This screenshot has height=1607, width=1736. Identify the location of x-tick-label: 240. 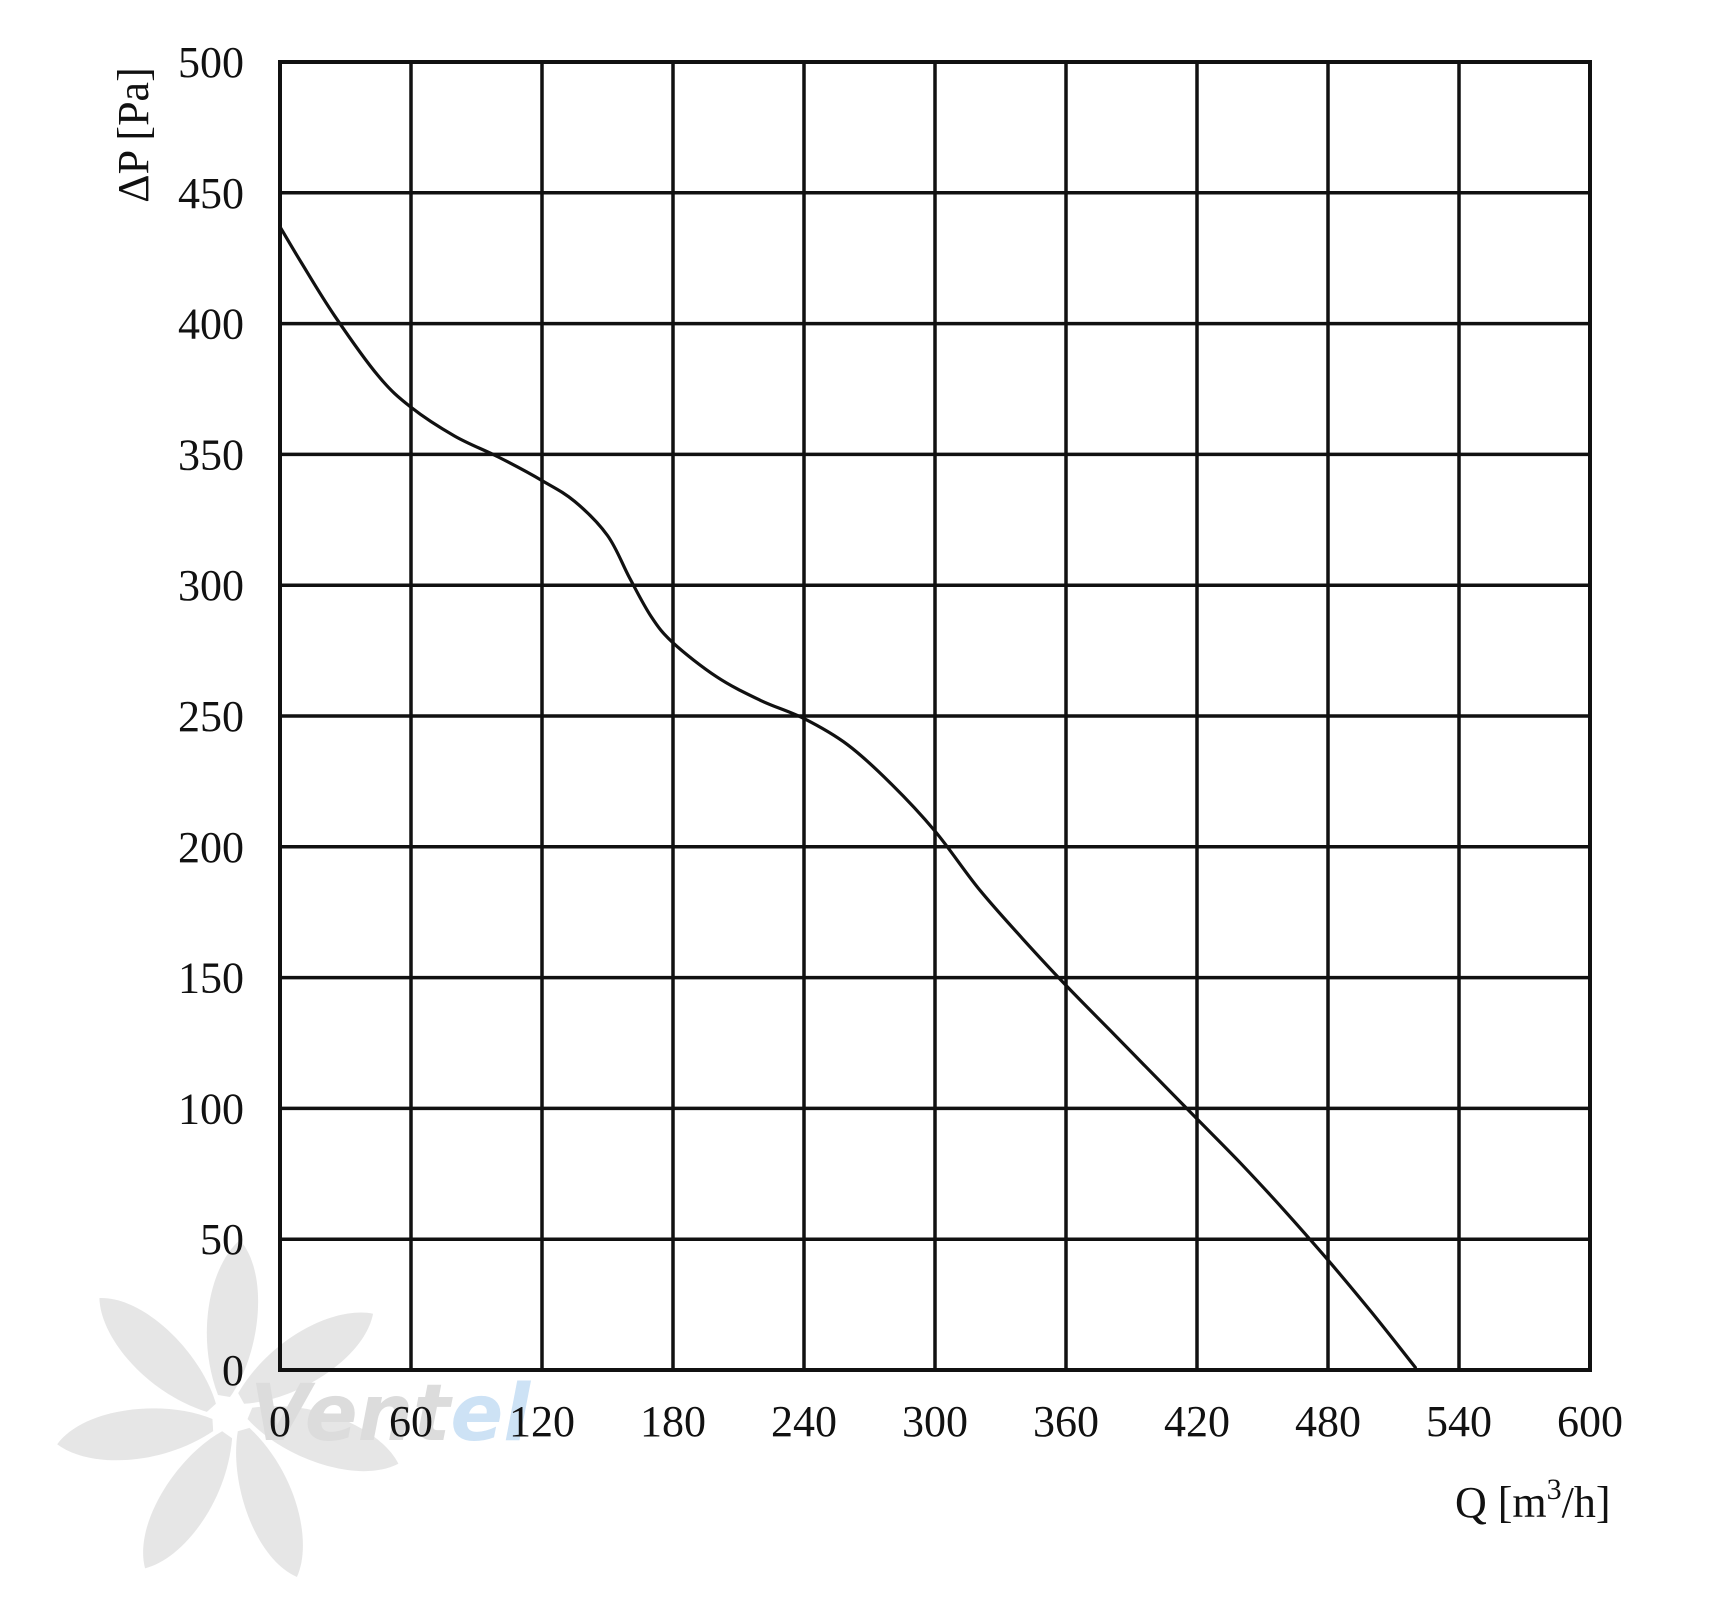
(804, 1421).